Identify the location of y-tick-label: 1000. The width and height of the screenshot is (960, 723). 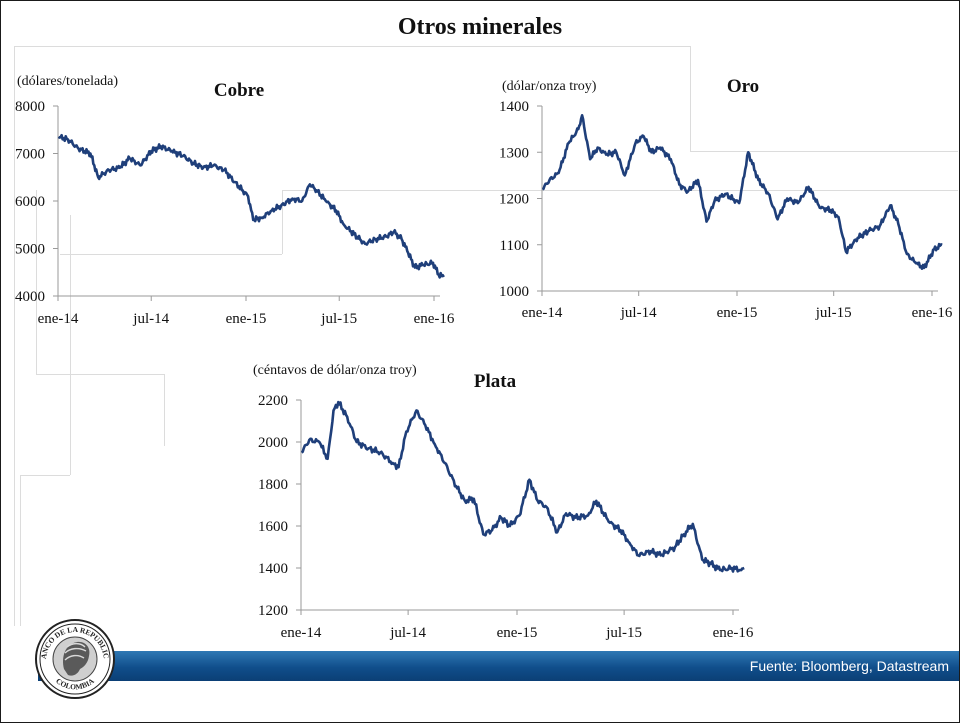
(514, 292).